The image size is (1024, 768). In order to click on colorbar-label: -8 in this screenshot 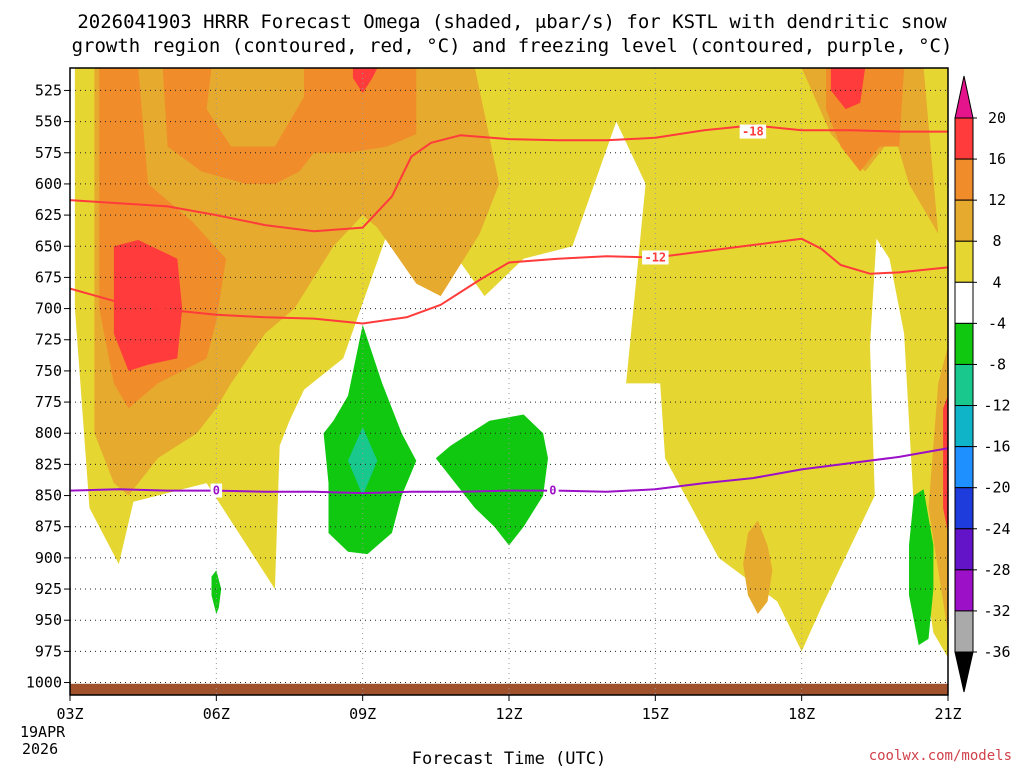, I will do `click(997, 364)`.